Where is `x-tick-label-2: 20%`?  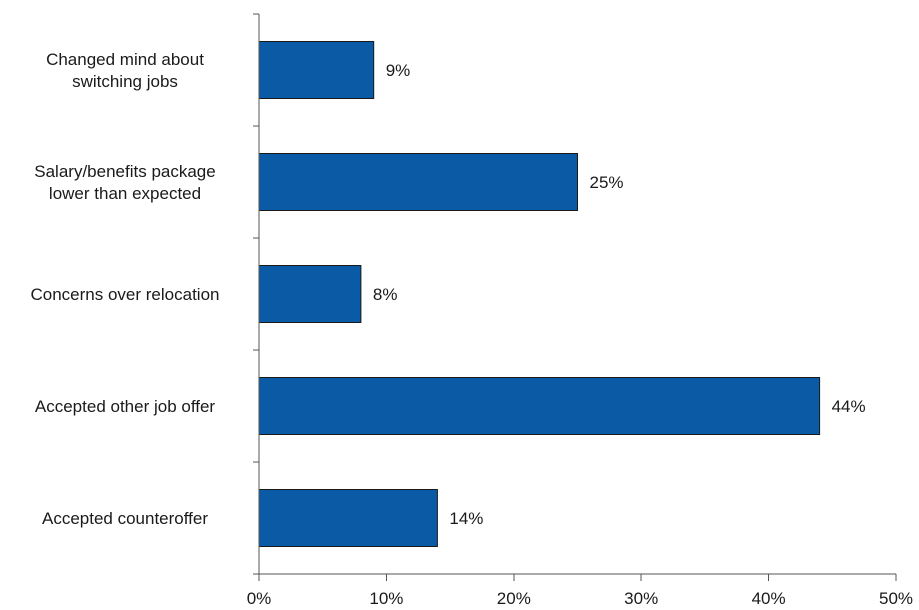
x-tick-label-2: 20% is located at coordinates (514, 598).